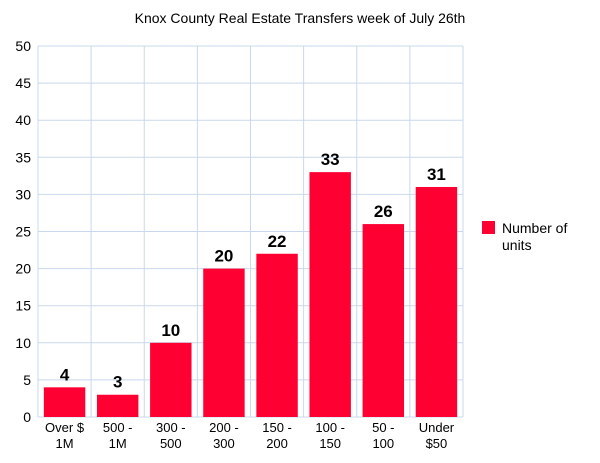 The width and height of the screenshot is (600, 463). What do you see at coordinates (23, 157) in the screenshot?
I see `y-tick-label: 35` at bounding box center [23, 157].